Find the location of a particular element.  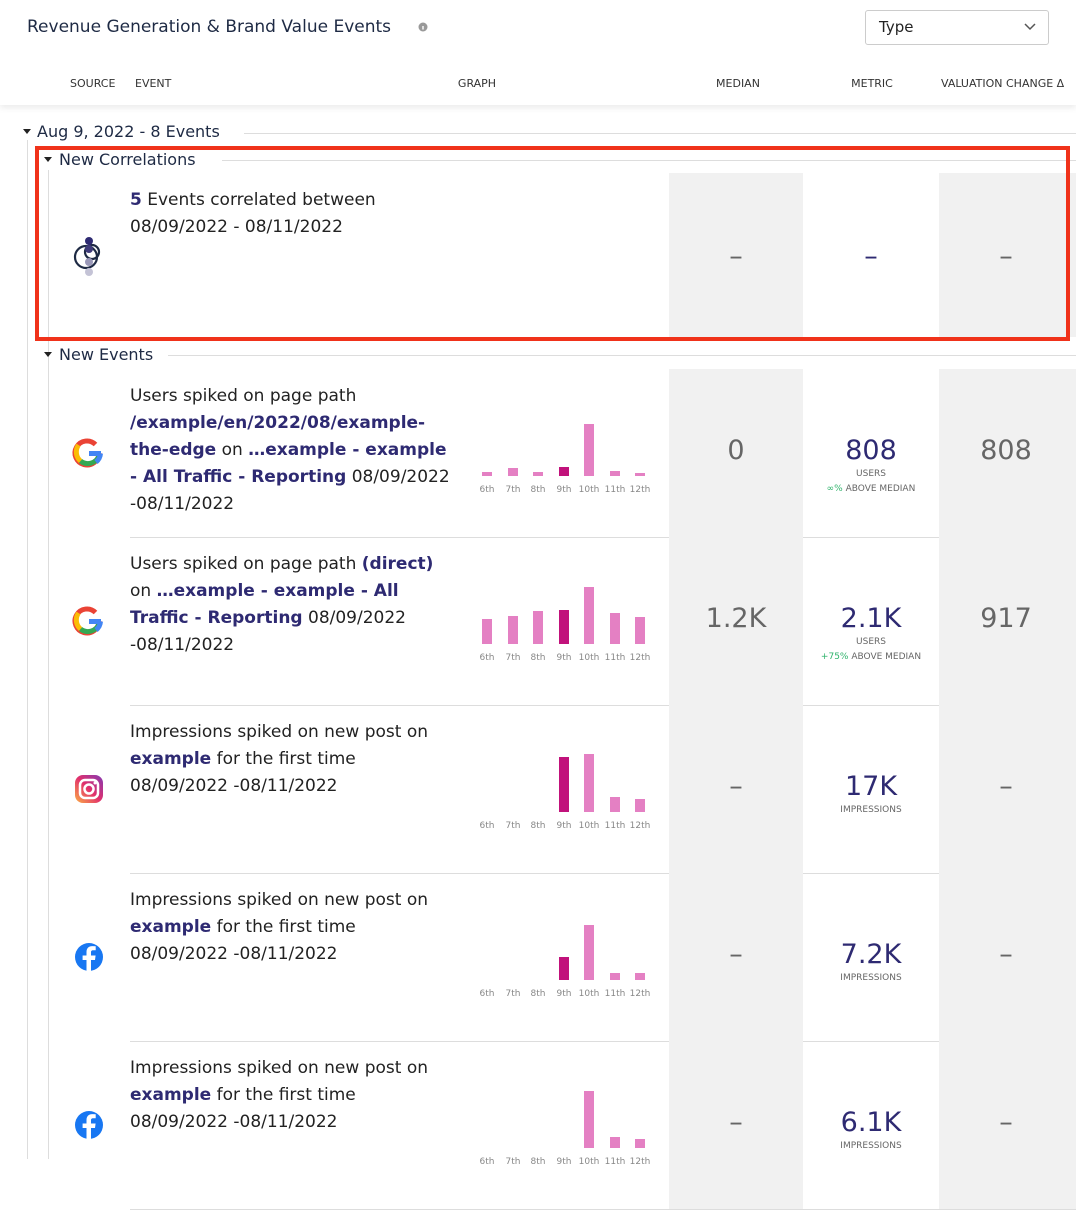

facebook-icon is located at coordinates (89, 1125).